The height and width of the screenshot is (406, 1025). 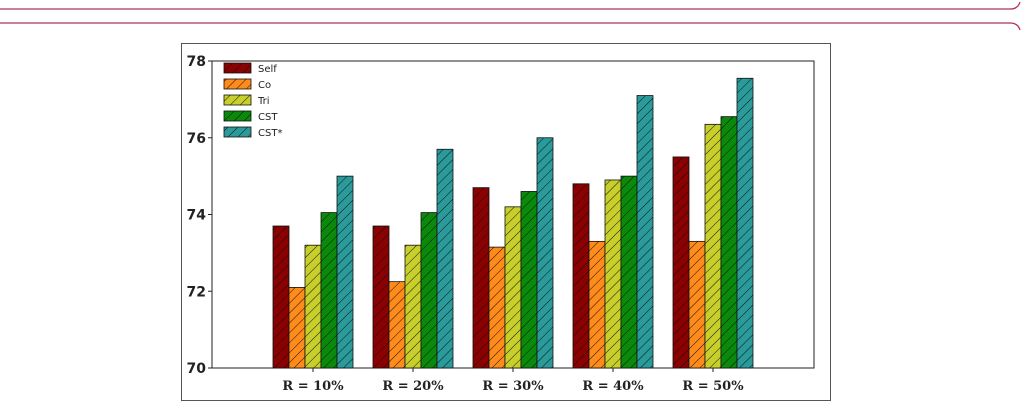 What do you see at coordinates (196, 62) in the screenshot?
I see `y-tick-label: 78` at bounding box center [196, 62].